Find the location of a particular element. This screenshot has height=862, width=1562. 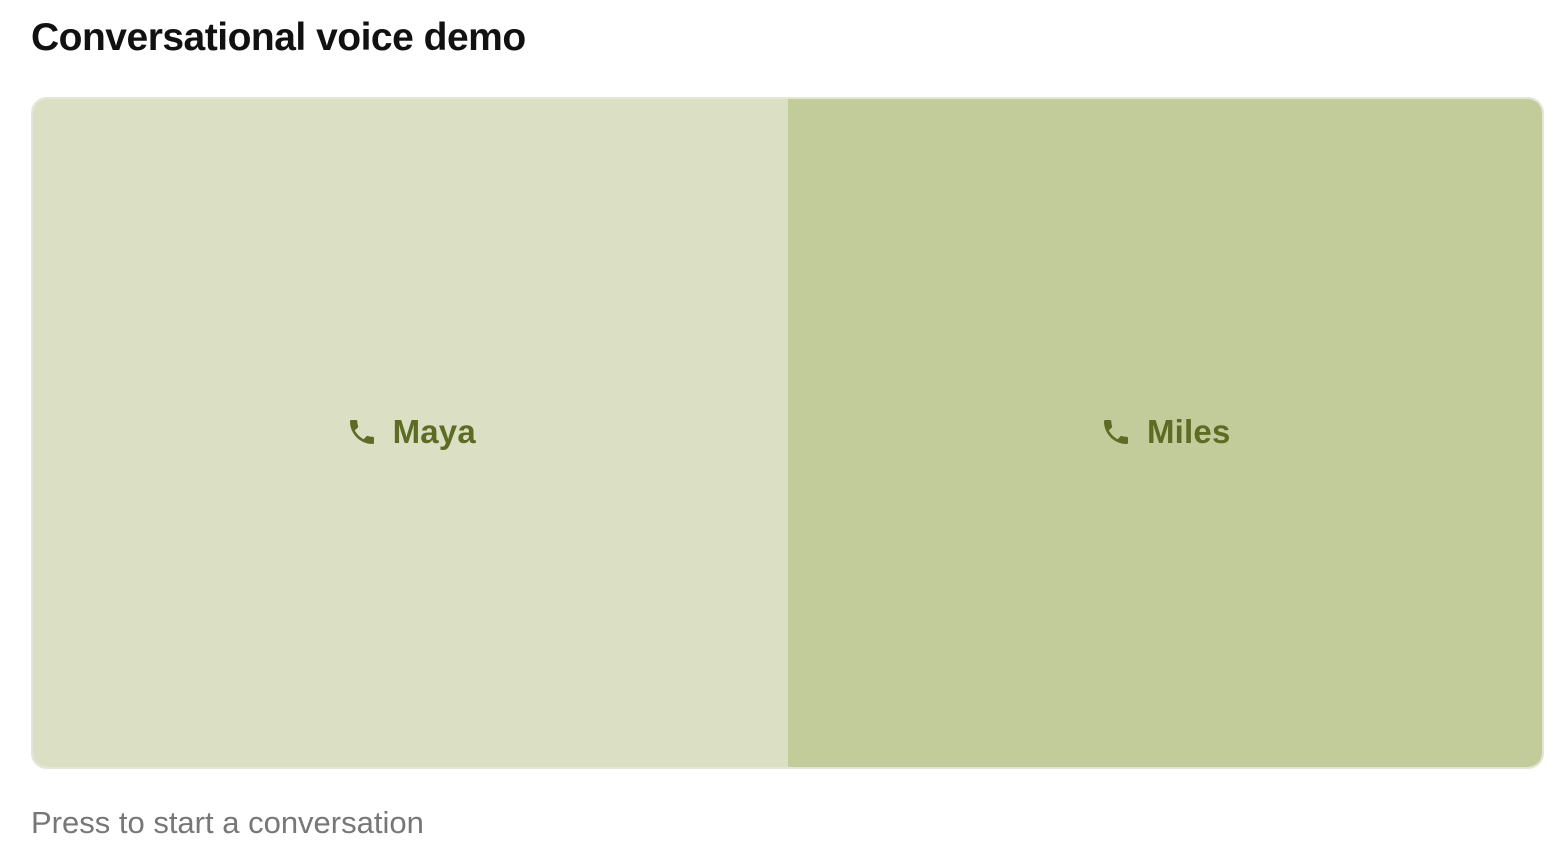

voice-label-miles: Miles is located at coordinates (1188, 431).